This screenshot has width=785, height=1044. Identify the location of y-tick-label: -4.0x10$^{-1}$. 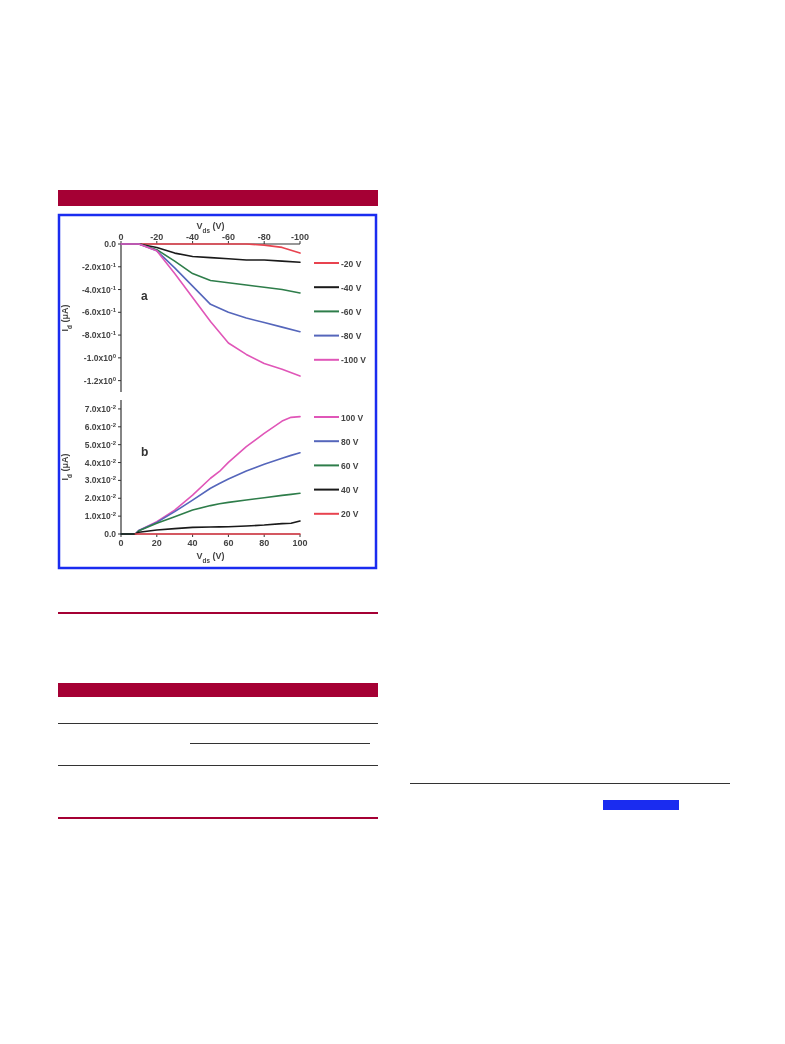
(99, 289).